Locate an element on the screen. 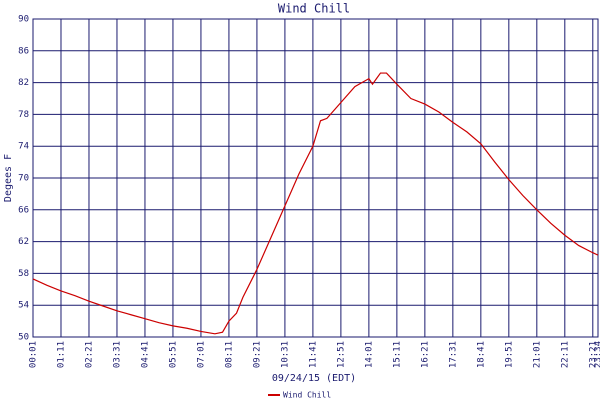 Image resolution: width=600 pixels, height=400 pixels. y-tick-label: 82 is located at coordinates (23, 83).